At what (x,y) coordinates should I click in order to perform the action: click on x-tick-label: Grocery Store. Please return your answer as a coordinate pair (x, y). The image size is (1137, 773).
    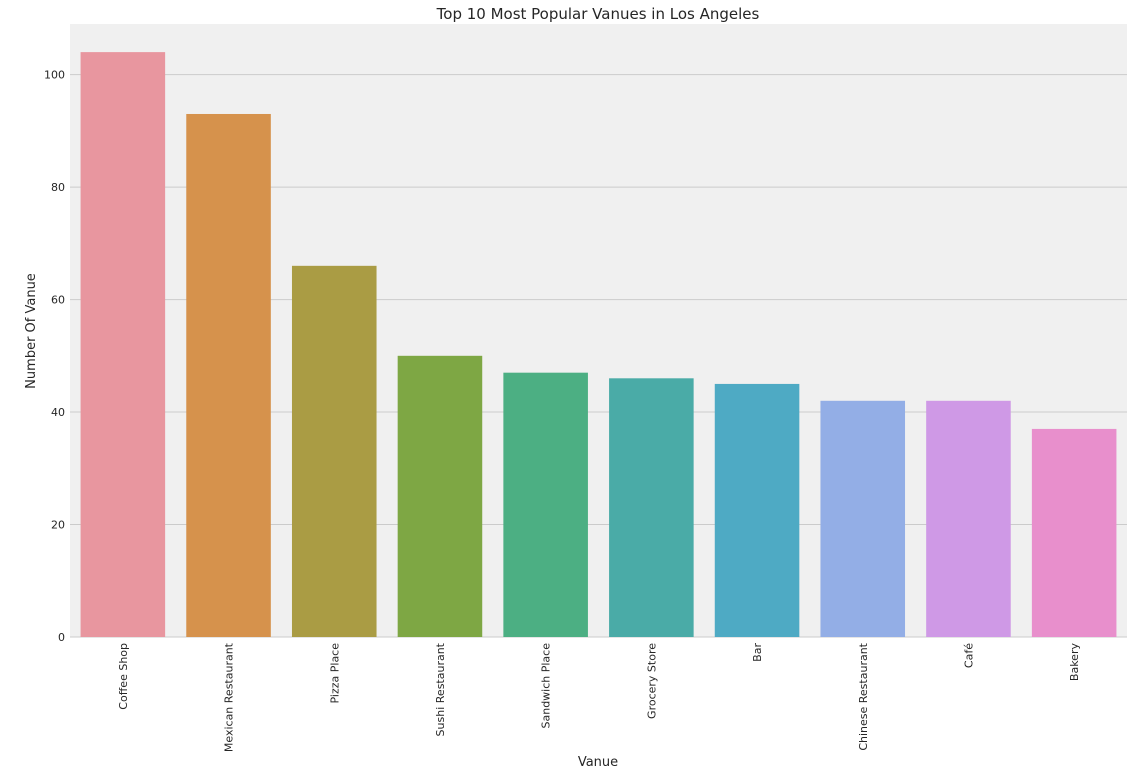
    Looking at the image, I should click on (651, 681).